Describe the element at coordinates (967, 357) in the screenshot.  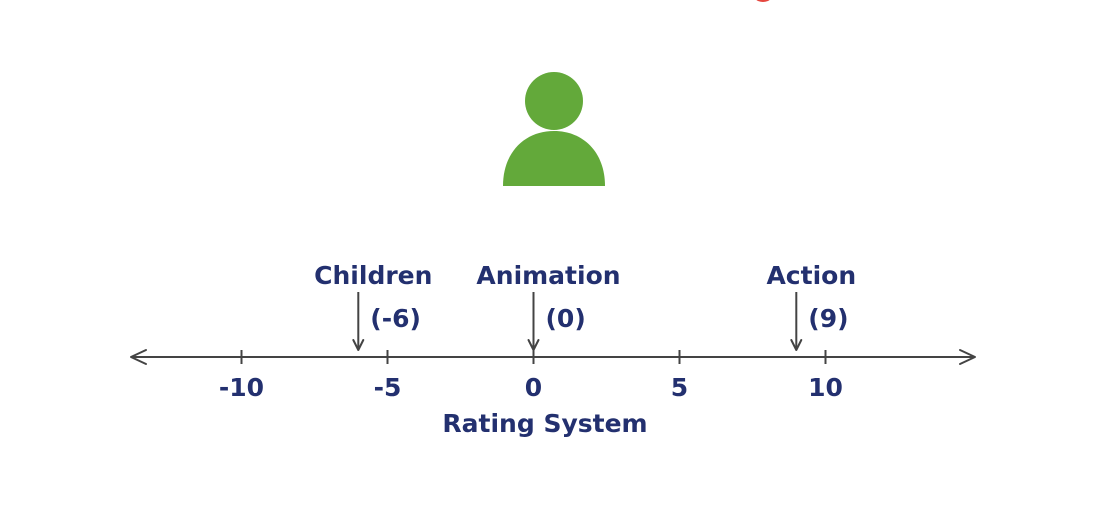
I see `right-arrow-icon` at that location.